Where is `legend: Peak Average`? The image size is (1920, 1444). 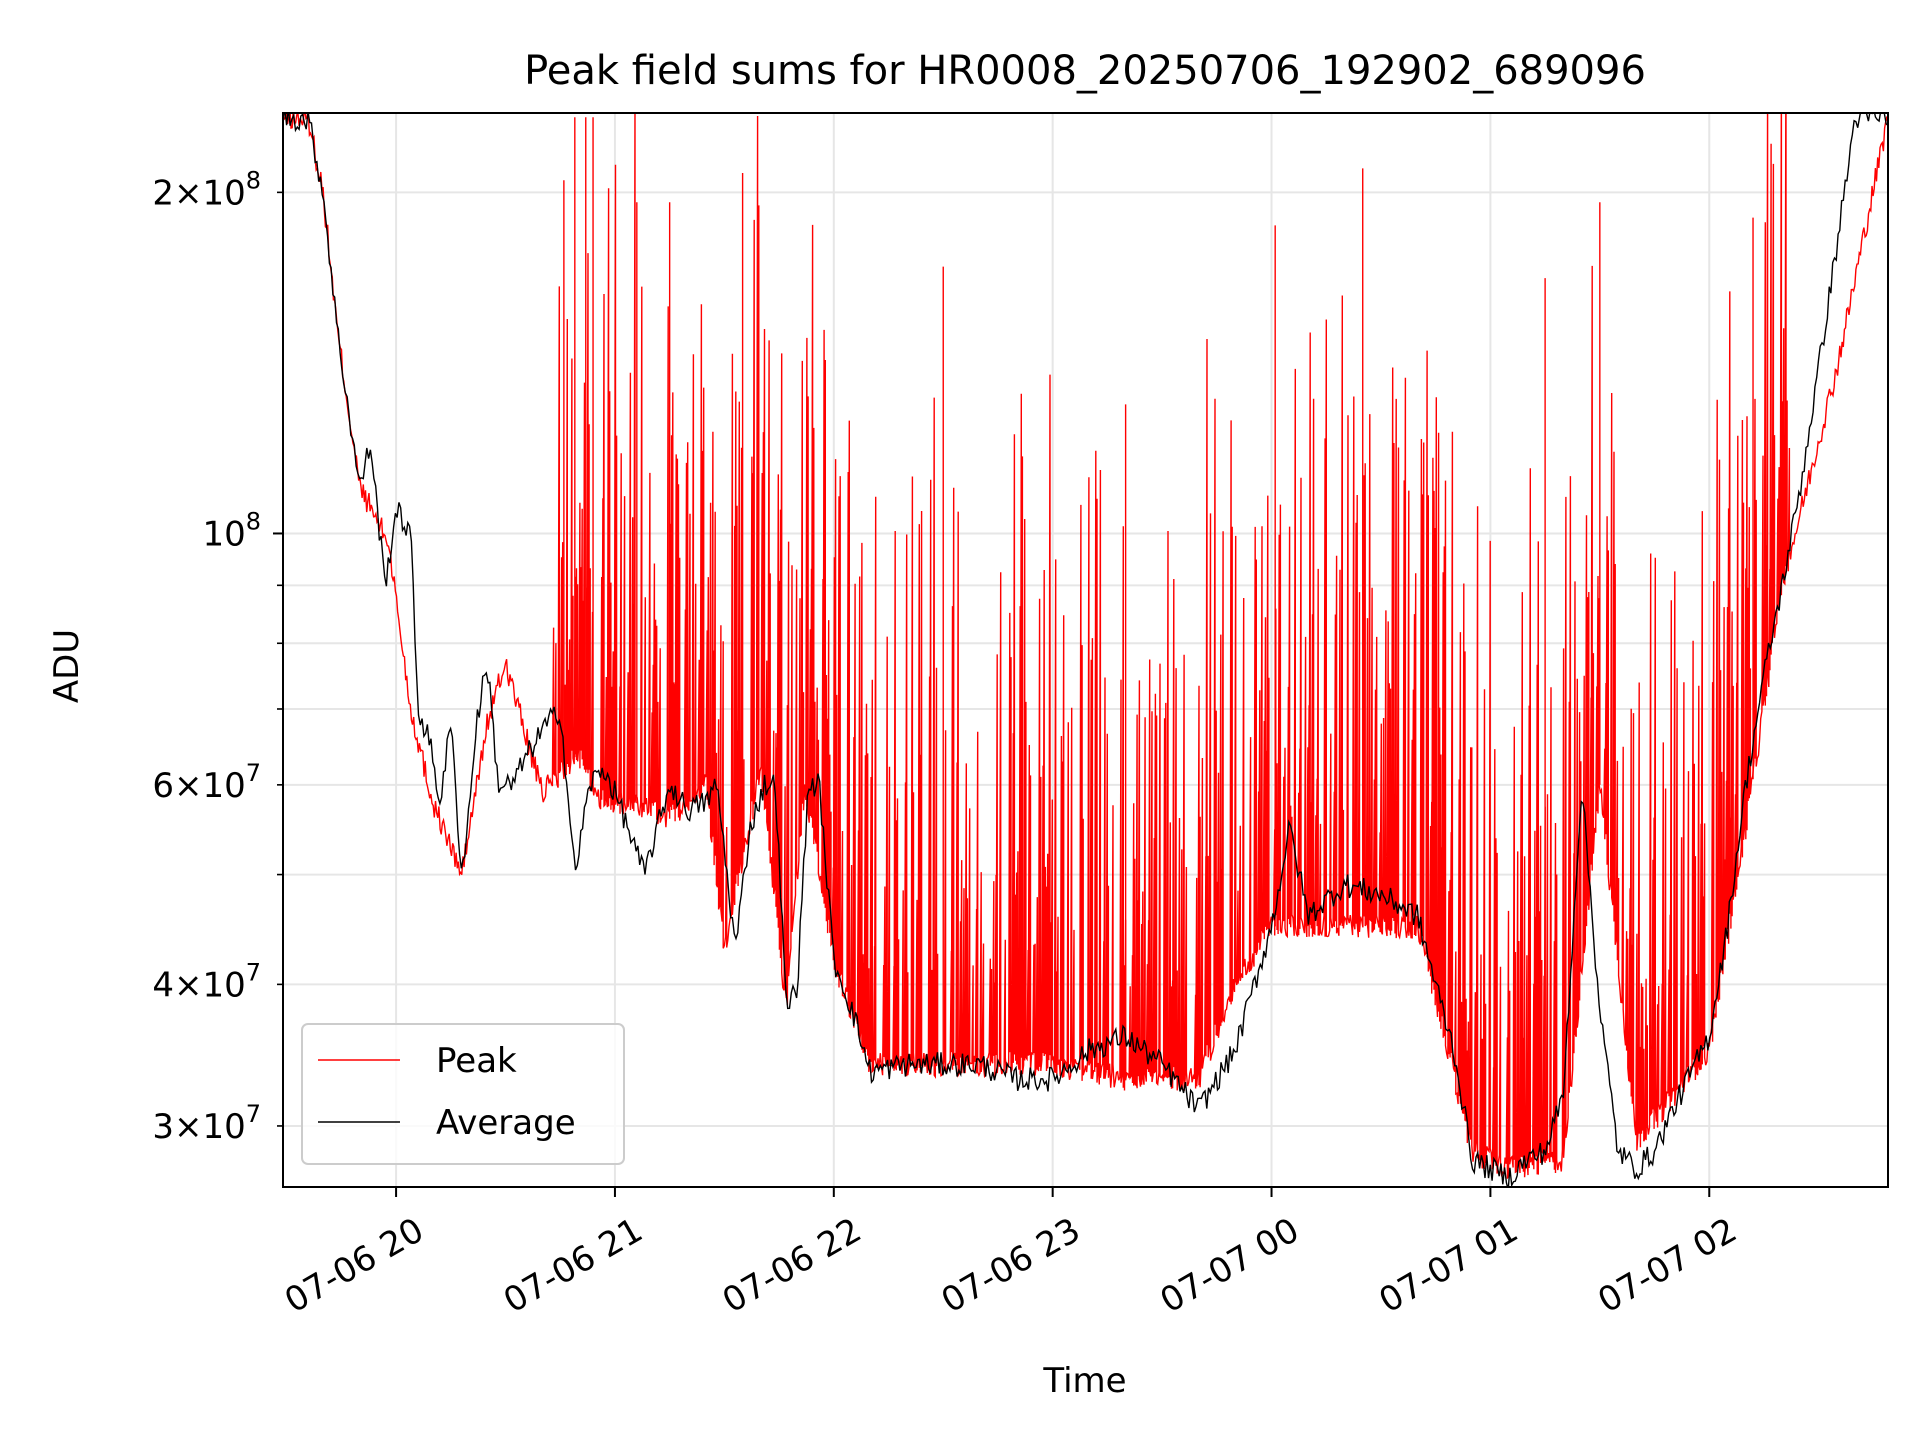 legend: Peak Average is located at coordinates (463, 1094).